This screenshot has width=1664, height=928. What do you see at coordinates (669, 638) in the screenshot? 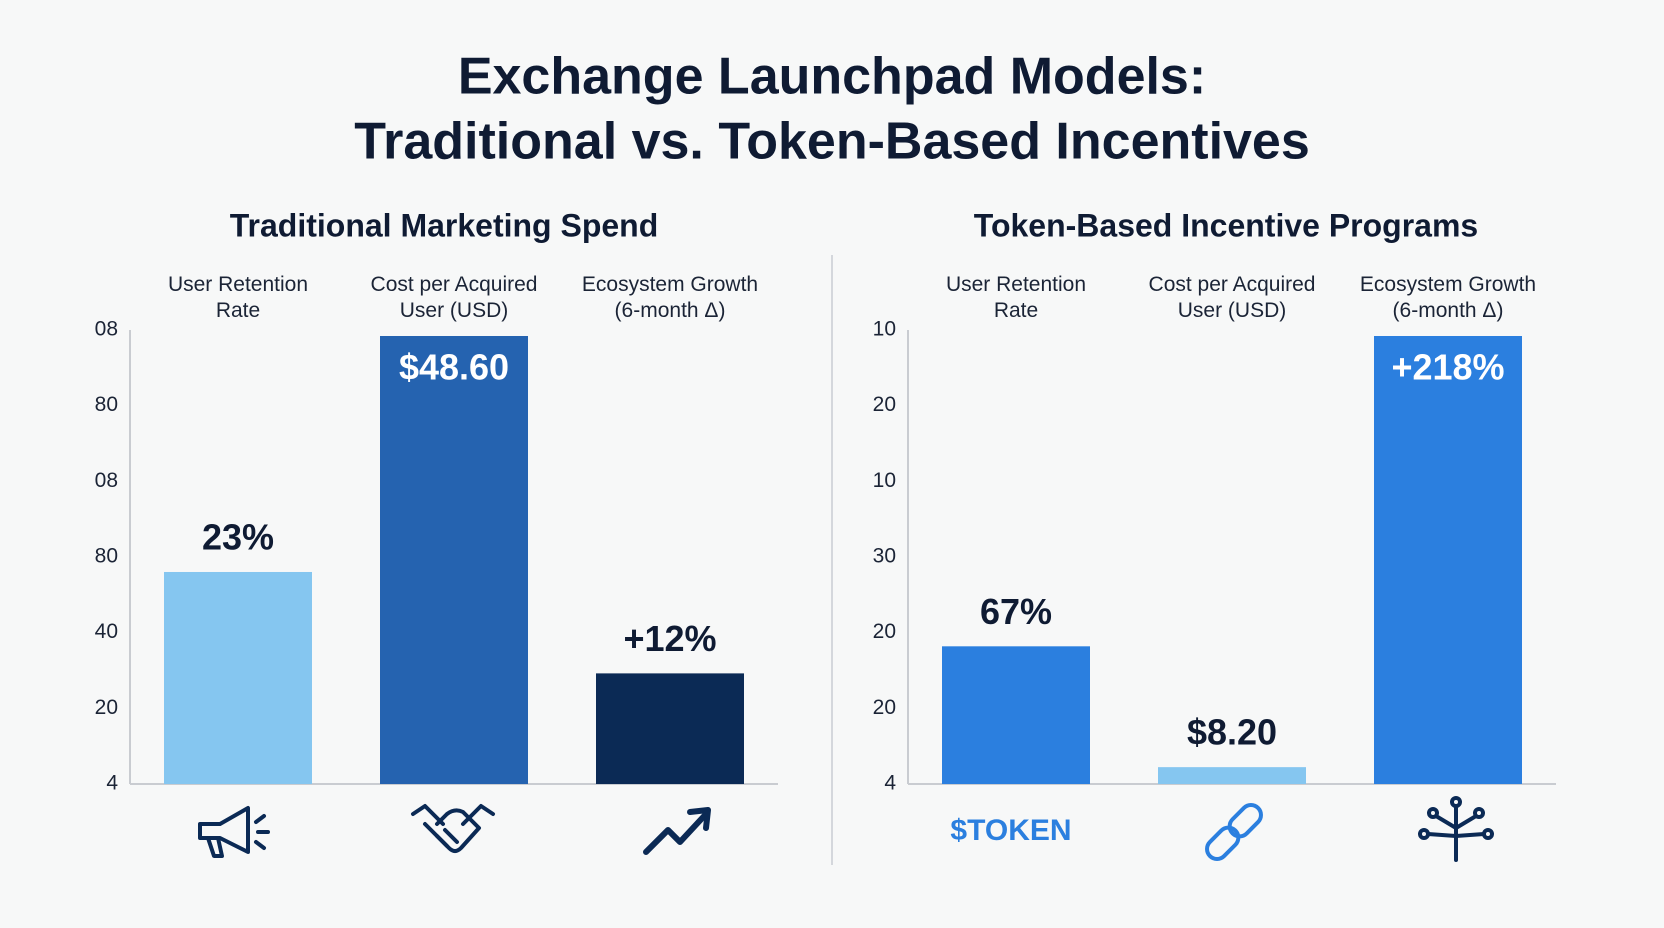
I see `value-label: +12%` at bounding box center [669, 638].